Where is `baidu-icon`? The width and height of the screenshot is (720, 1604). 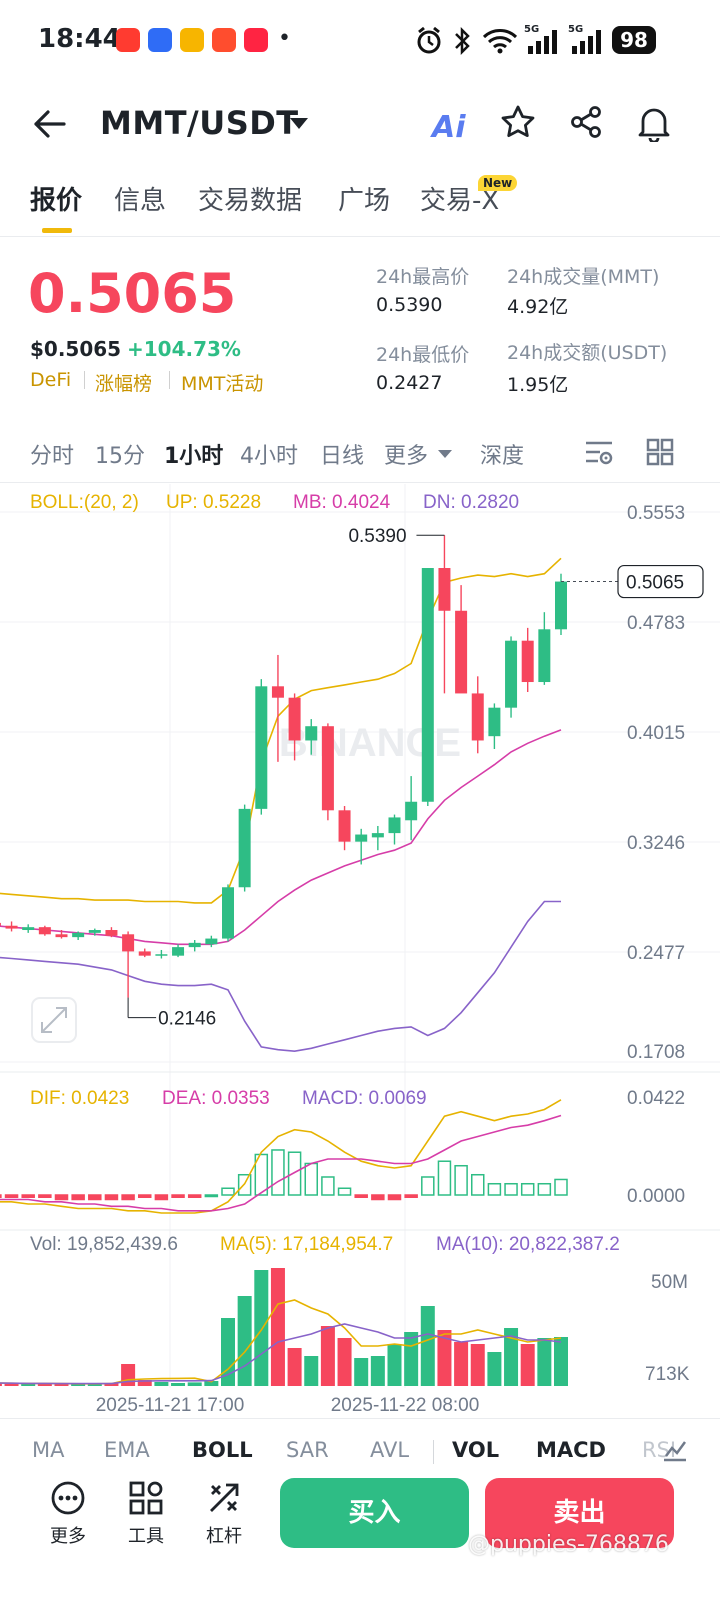 baidu-icon is located at coordinates (160, 40).